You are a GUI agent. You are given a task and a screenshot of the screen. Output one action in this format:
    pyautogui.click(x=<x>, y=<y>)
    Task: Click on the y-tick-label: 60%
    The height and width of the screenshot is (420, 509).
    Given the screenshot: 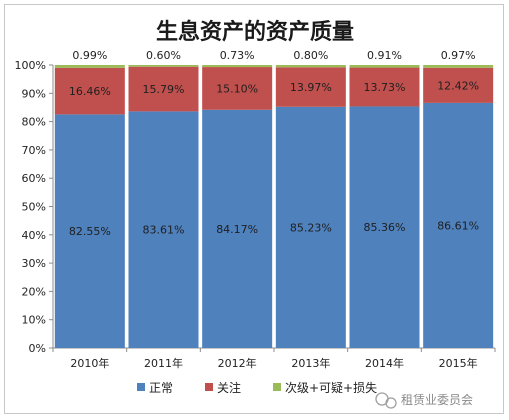 What is the action you would take?
    pyautogui.click(x=34, y=178)
    